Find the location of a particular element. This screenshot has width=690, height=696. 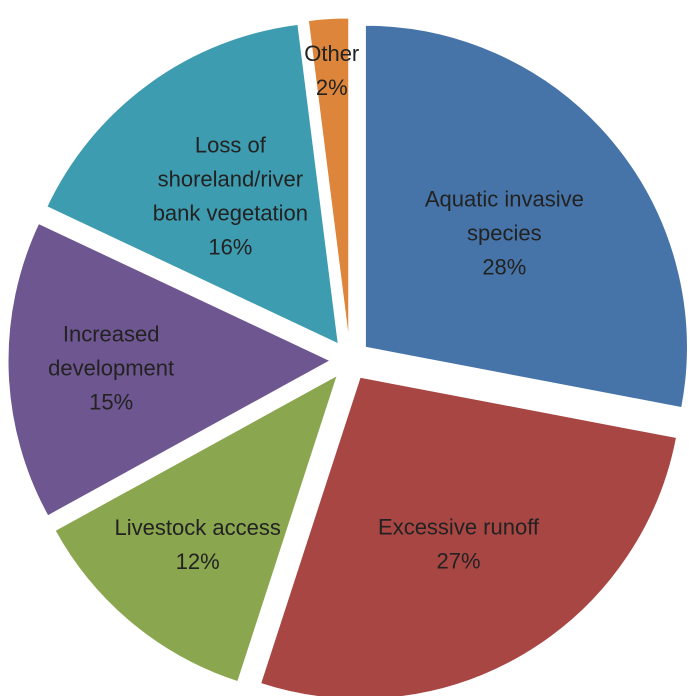

slice-label-livestock-access: Livestock access 12% is located at coordinates (198, 544).